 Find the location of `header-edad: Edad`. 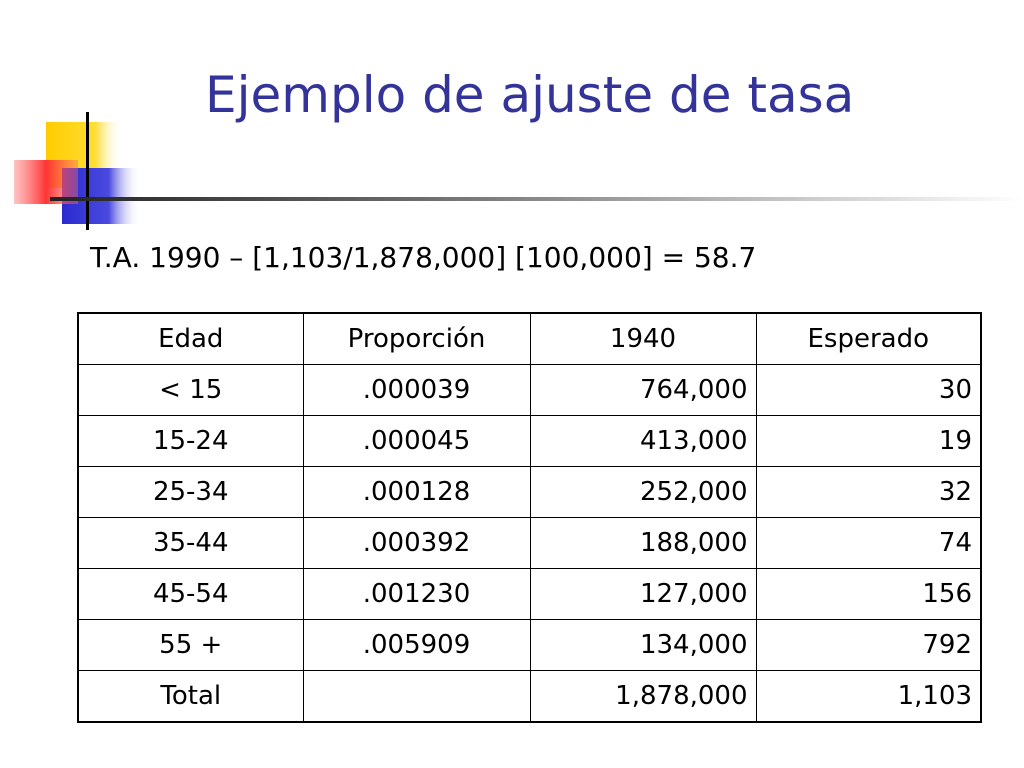

header-edad: Edad is located at coordinates (190, 338).